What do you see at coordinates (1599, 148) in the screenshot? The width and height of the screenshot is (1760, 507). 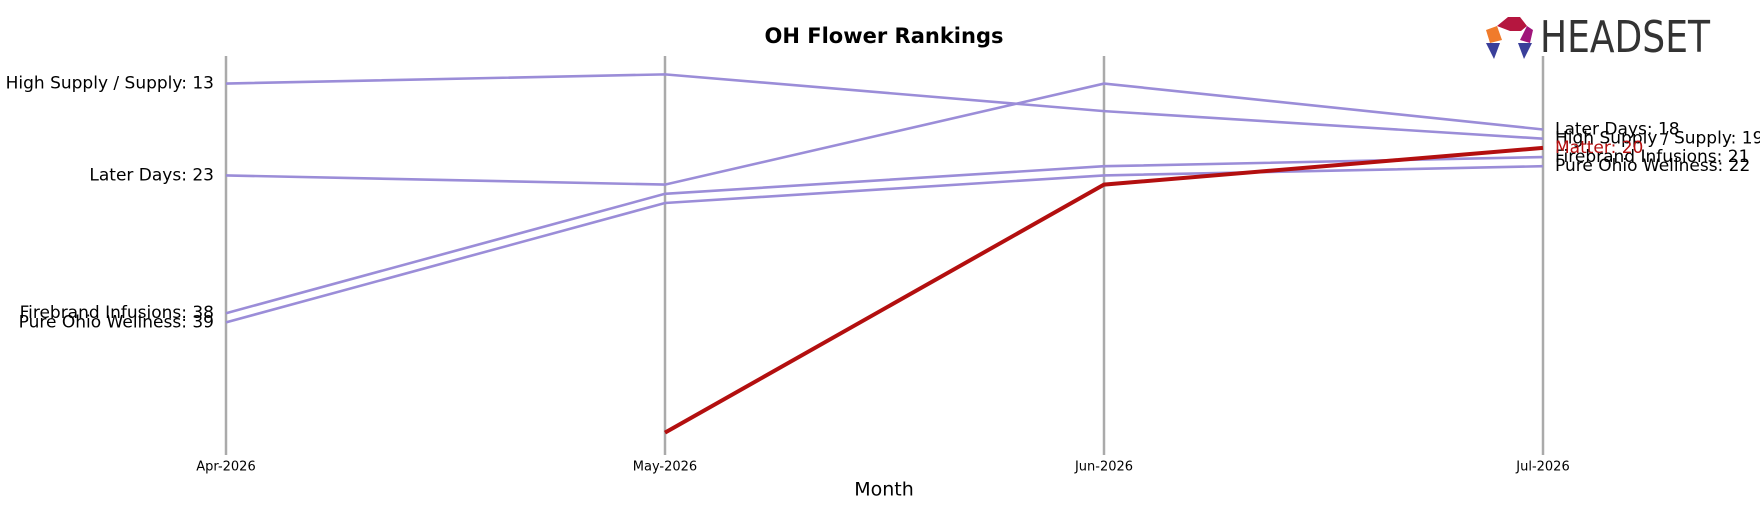 I see `value-label: Matter: 20` at bounding box center [1599, 148].